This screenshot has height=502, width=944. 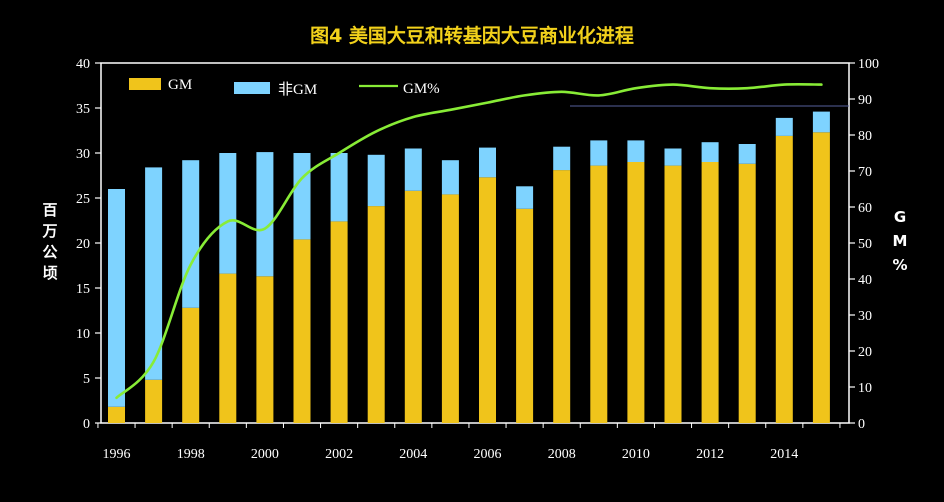 I want to click on x-tick-label: 2006, so click(x=488, y=454).